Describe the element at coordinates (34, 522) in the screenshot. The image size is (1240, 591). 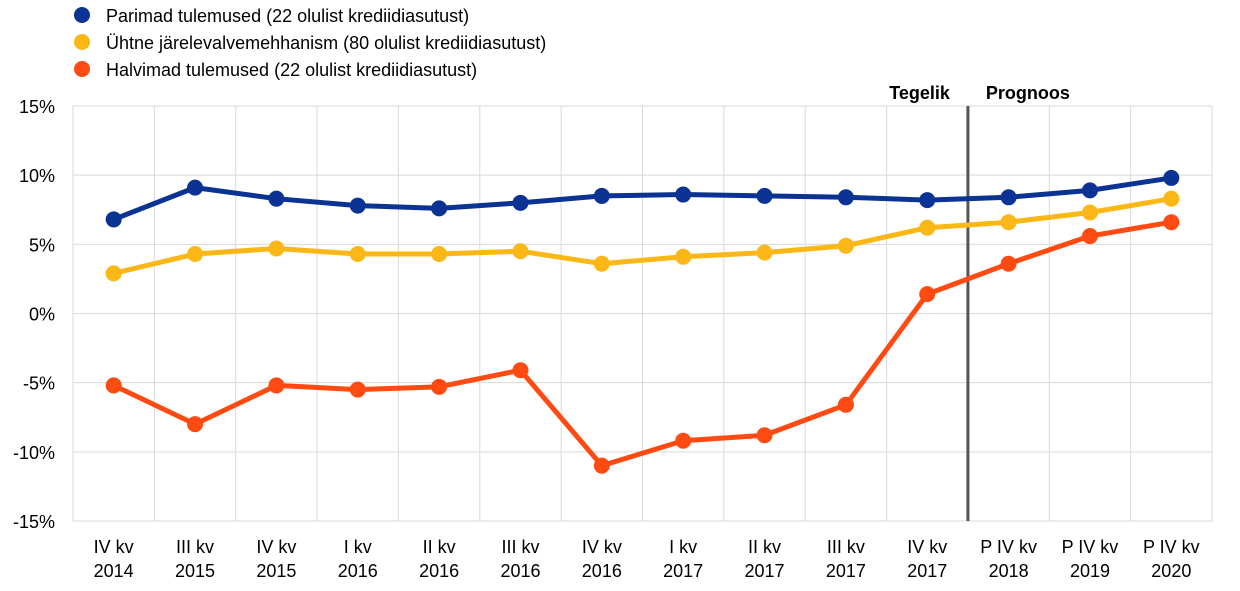
I see `y-tick-label: -15%` at that location.